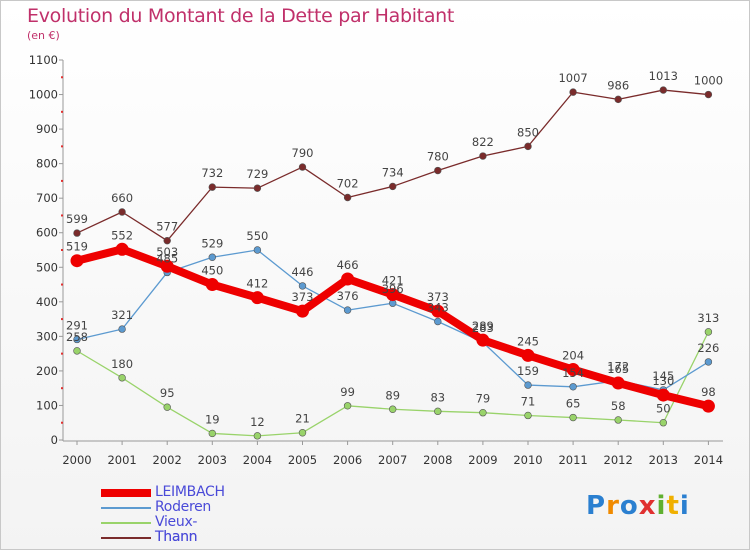  What do you see at coordinates (257, 236) in the screenshot?
I see `data-label-roderen: 550` at bounding box center [257, 236].